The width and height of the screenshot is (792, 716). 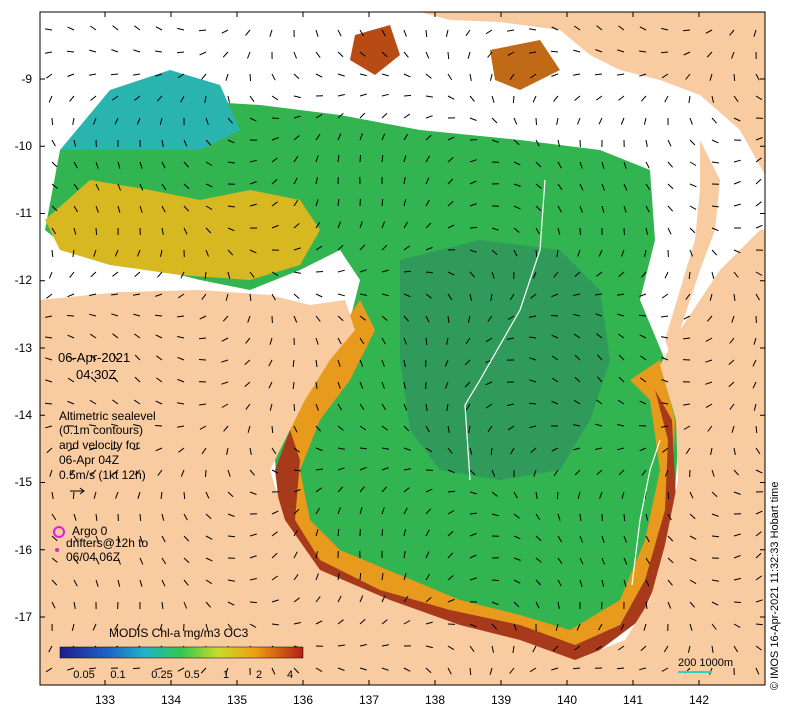 What do you see at coordinates (171, 700) in the screenshot?
I see `lon-label-134: 134` at bounding box center [171, 700].